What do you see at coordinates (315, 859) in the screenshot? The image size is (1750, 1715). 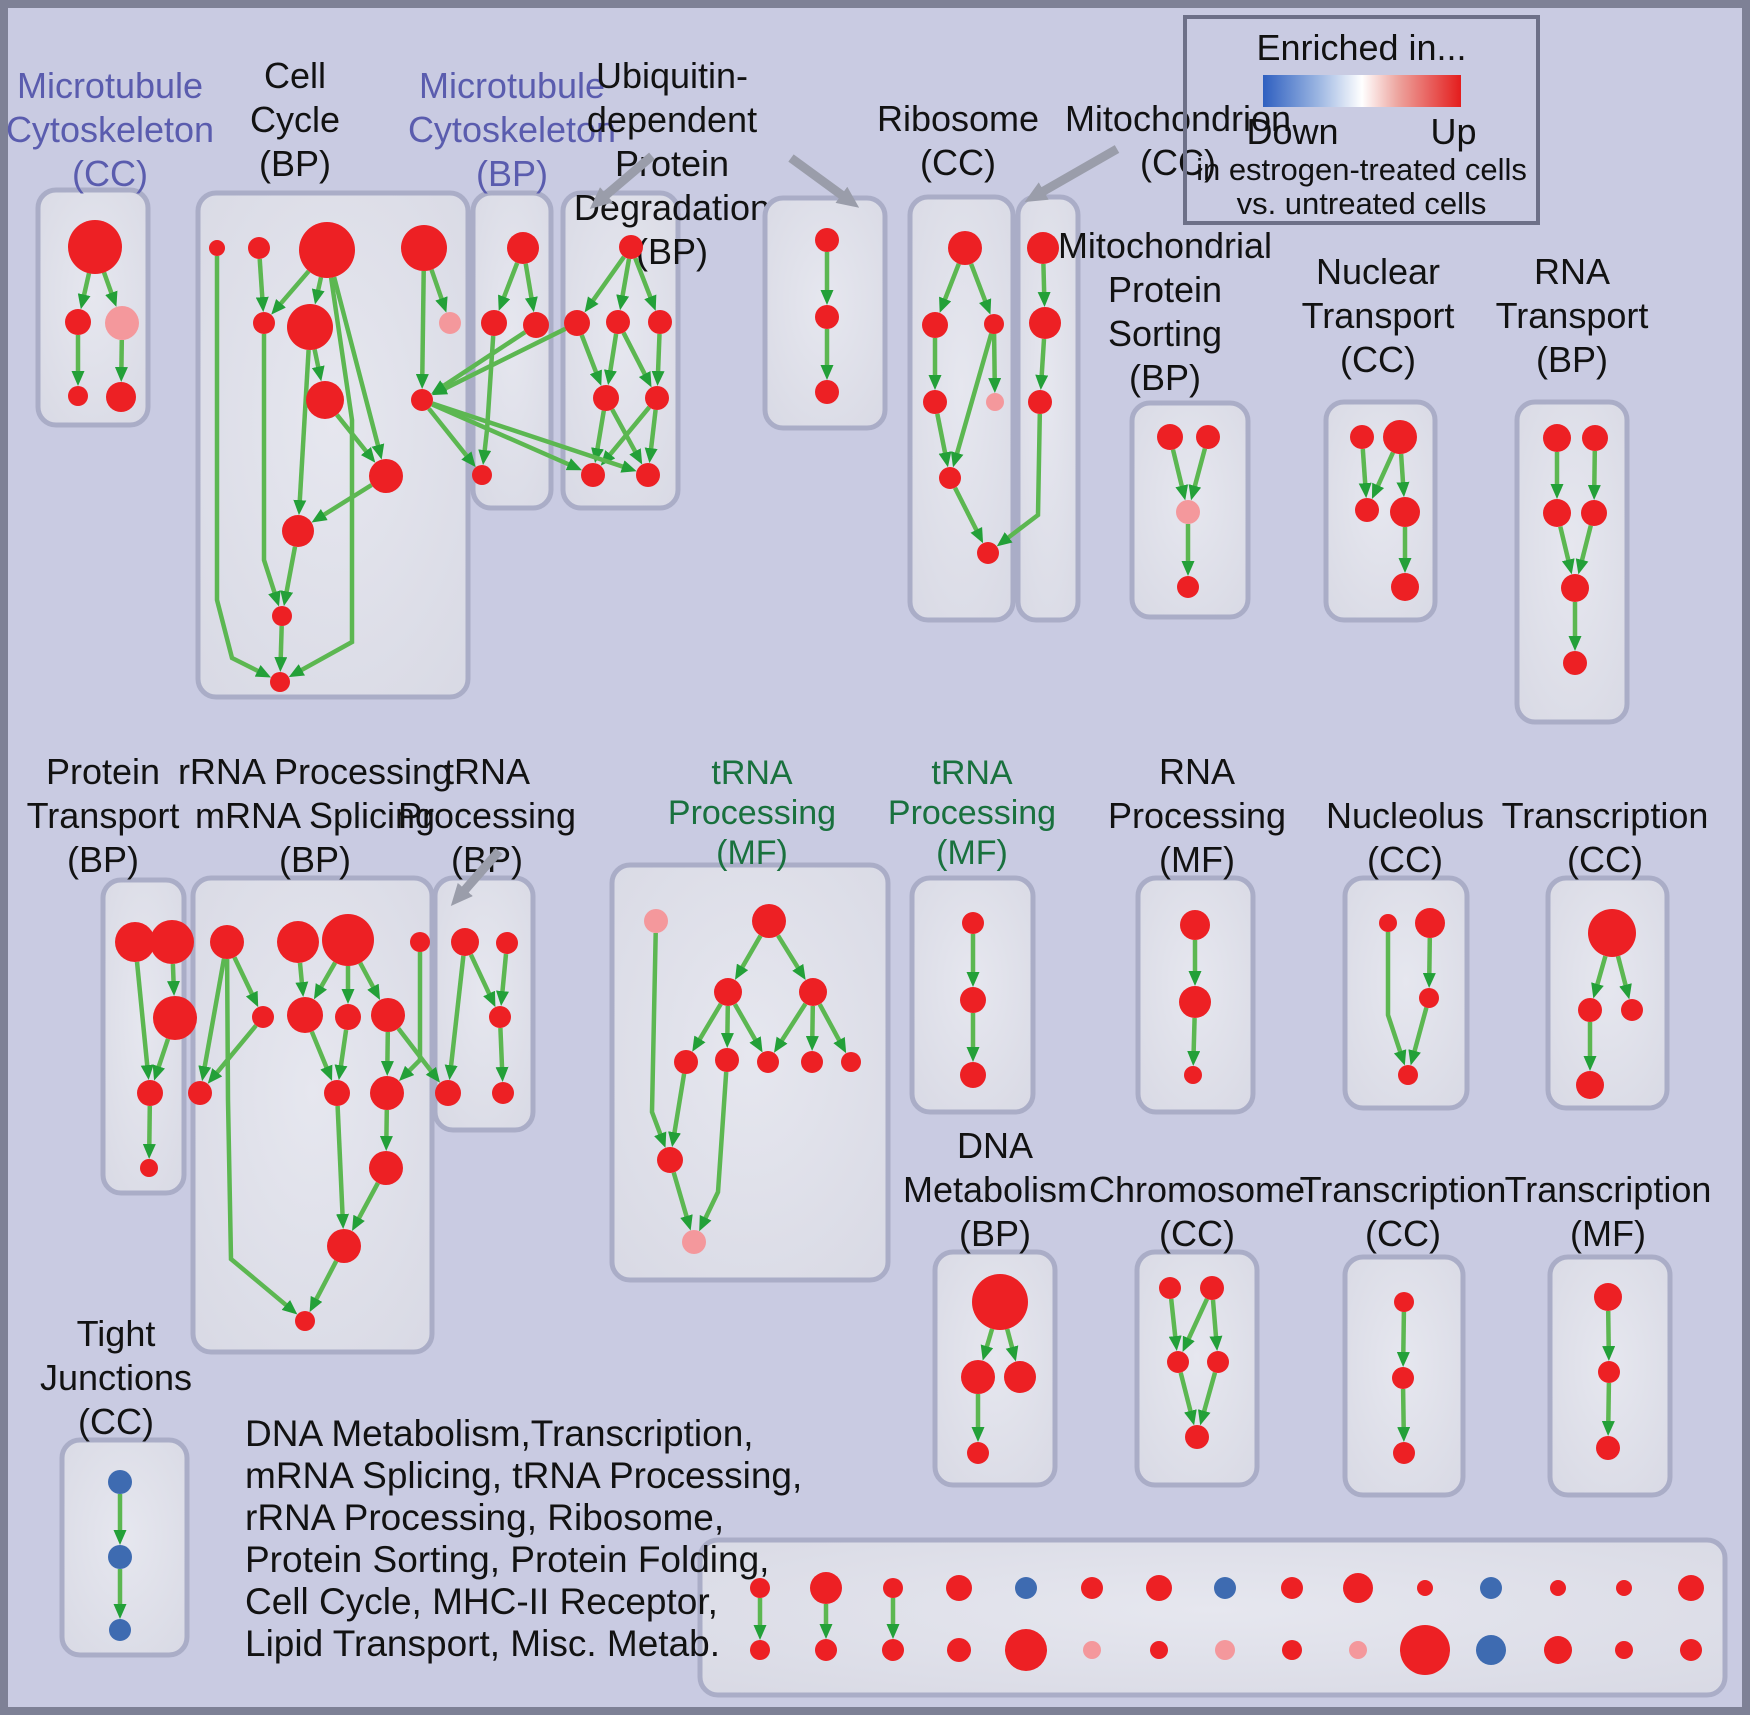 I see `cluster-label-rrna-processing-mrna-splicing-bp: (BP)` at bounding box center [315, 859].